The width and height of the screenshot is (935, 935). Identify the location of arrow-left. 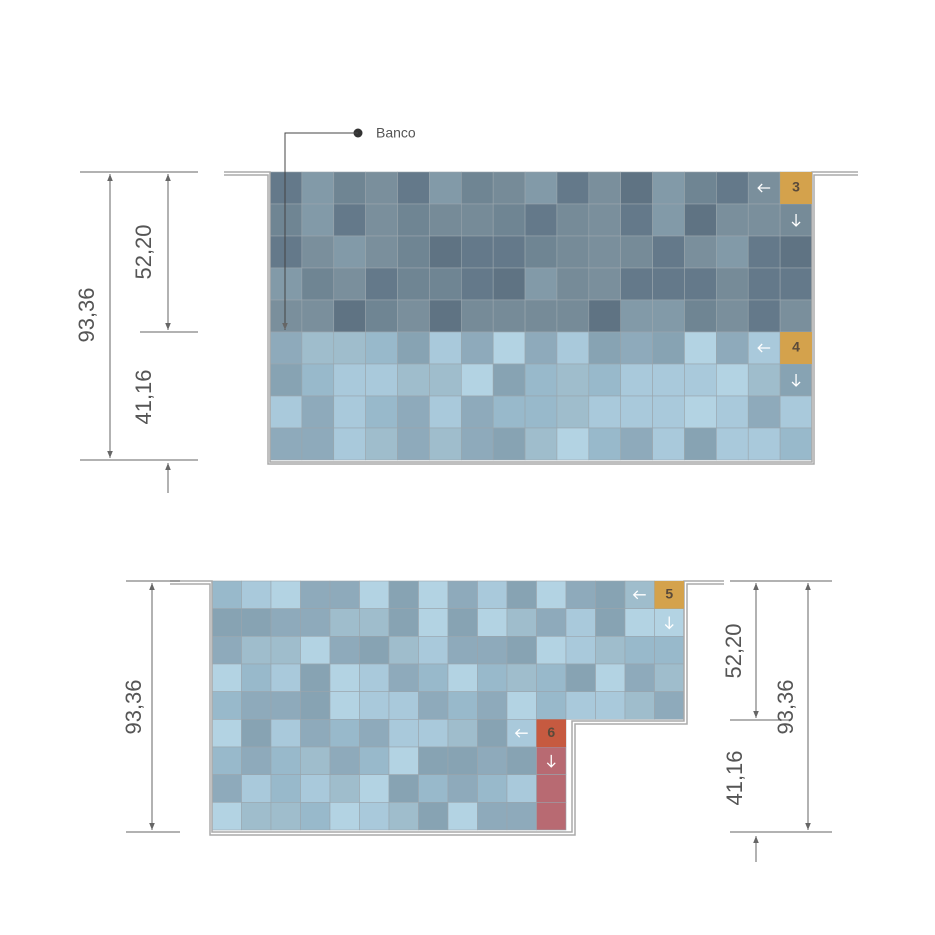
(521, 733).